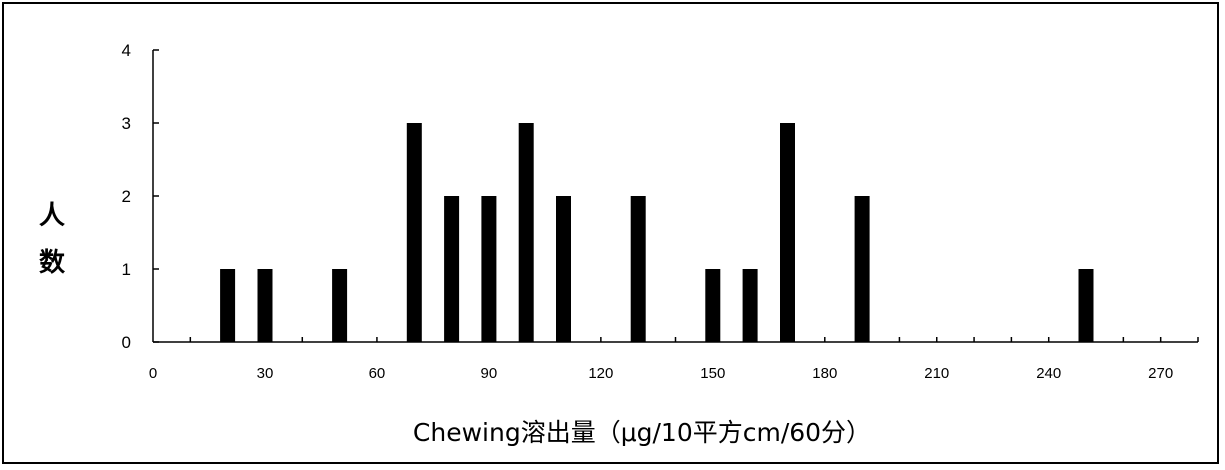  Describe the element at coordinates (600, 373) in the screenshot. I see `x-tick-label-120: 120` at that location.